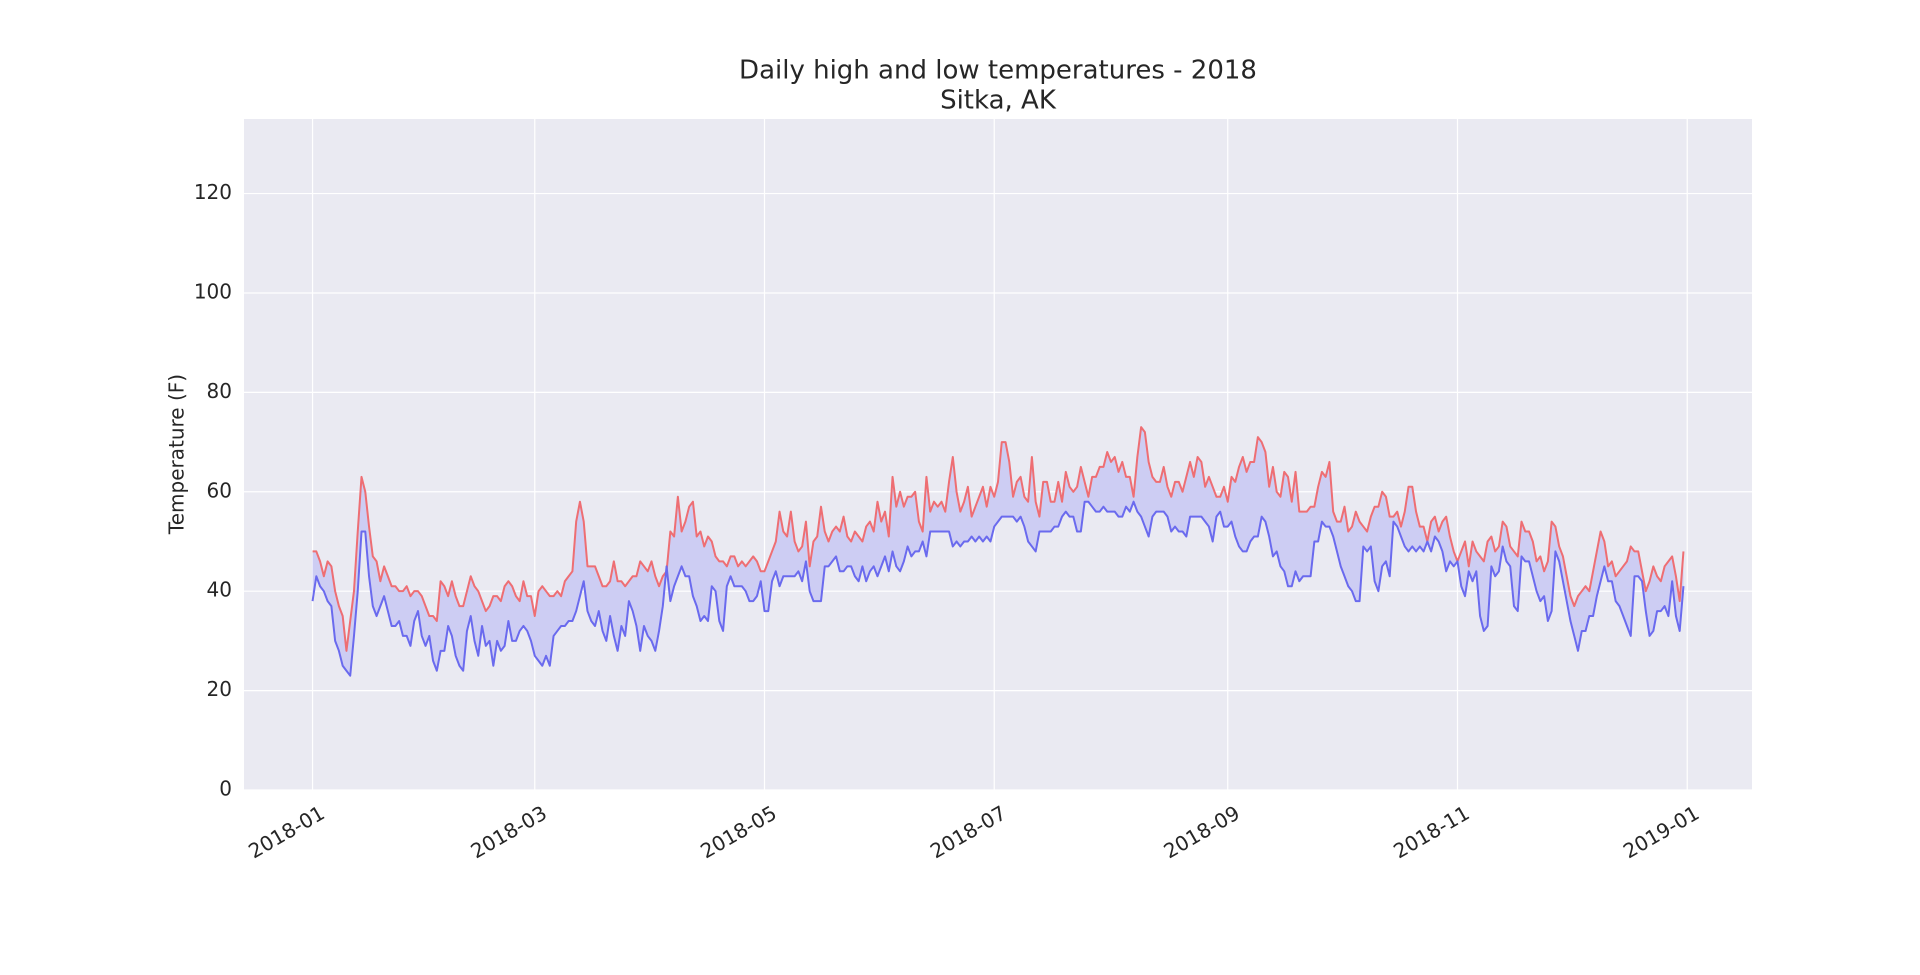 This screenshot has width=1920, height=975. I want to click on y-tick-label: 20, so click(219, 689).